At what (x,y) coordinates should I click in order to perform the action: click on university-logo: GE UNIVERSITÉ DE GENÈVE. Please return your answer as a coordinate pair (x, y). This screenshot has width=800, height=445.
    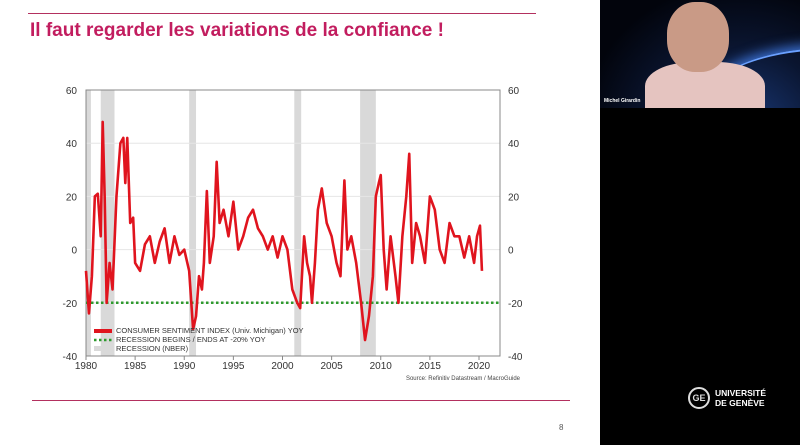
    Looking at the image, I should click on (727, 398).